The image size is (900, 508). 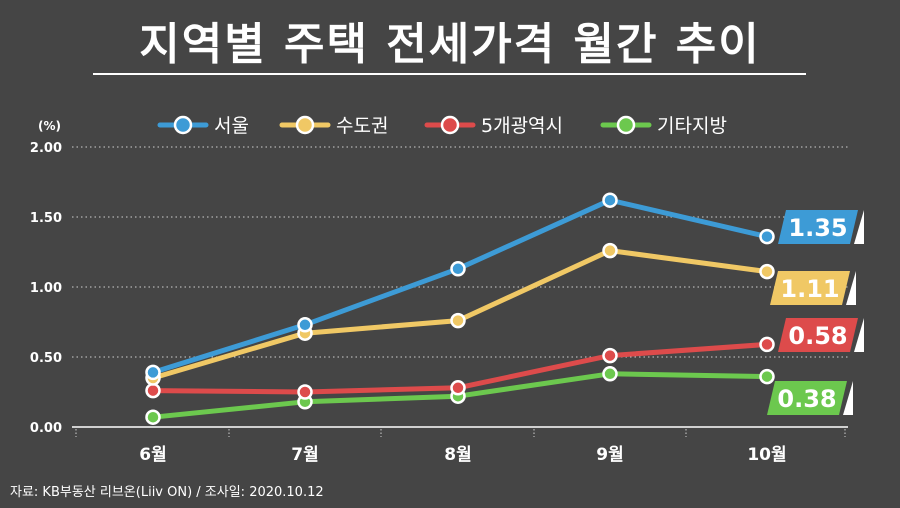 I want to click on y-tick-label: 0.00, so click(x=46, y=428).